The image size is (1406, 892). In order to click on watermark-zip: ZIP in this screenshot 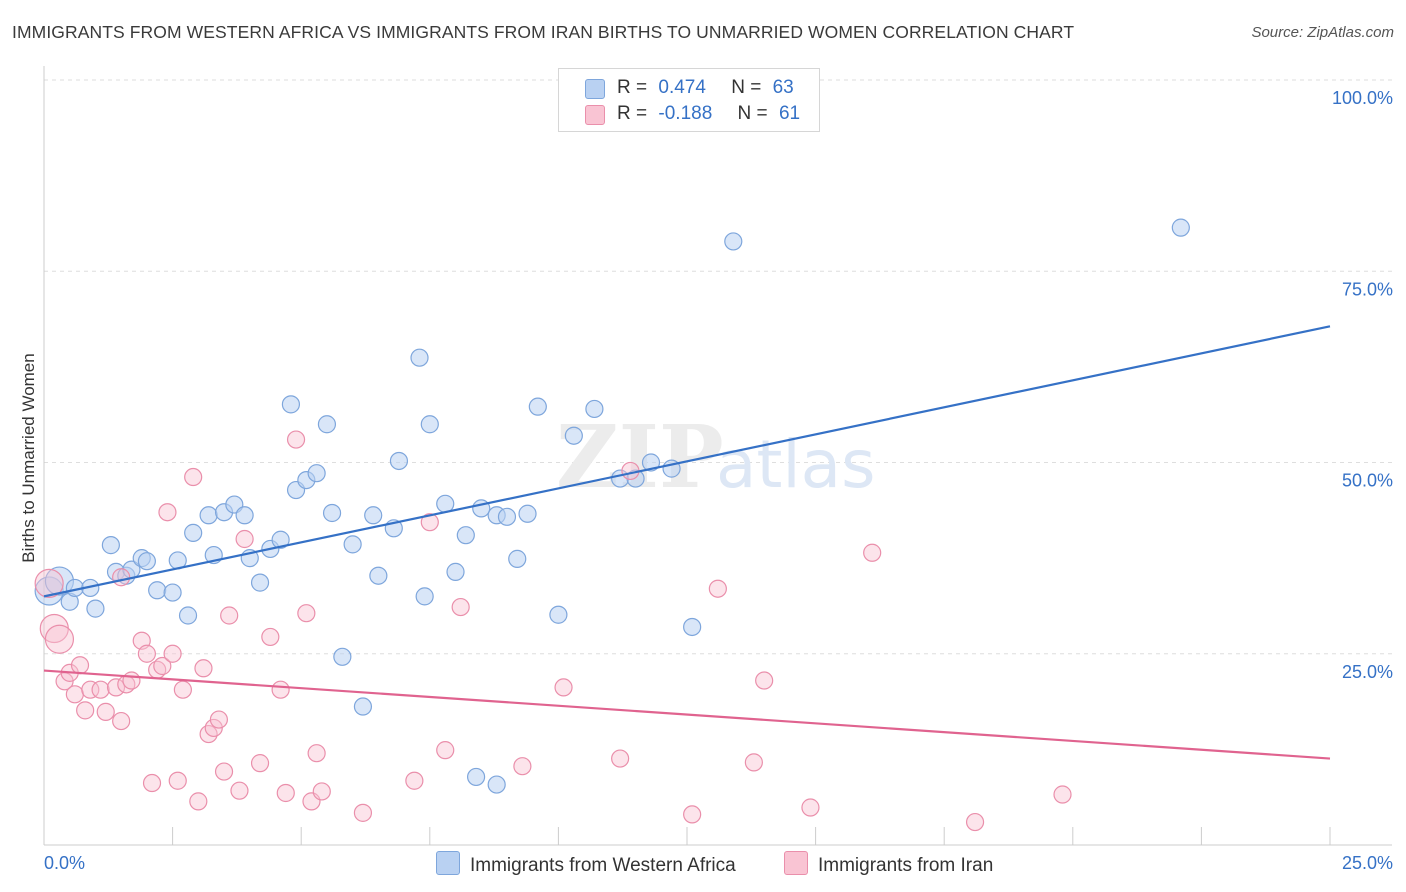, I will do `click(640, 457)`.